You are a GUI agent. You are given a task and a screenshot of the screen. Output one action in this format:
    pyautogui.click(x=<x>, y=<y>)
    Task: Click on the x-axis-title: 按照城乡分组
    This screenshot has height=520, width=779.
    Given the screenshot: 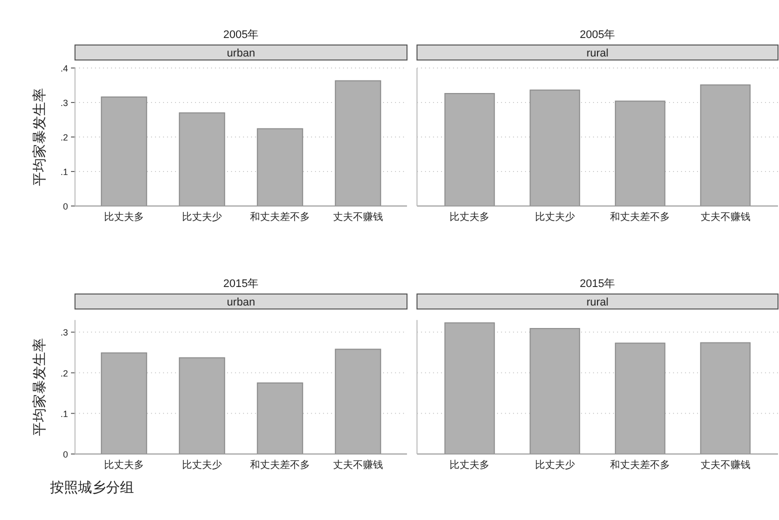 What is the action you would take?
    pyautogui.click(x=92, y=487)
    